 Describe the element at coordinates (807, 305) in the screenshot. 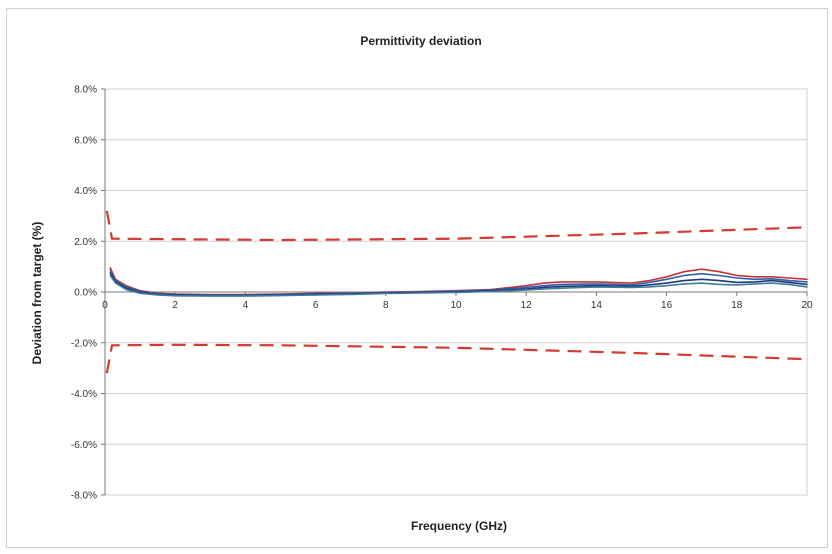

I see `x-tick-label: 20` at that location.